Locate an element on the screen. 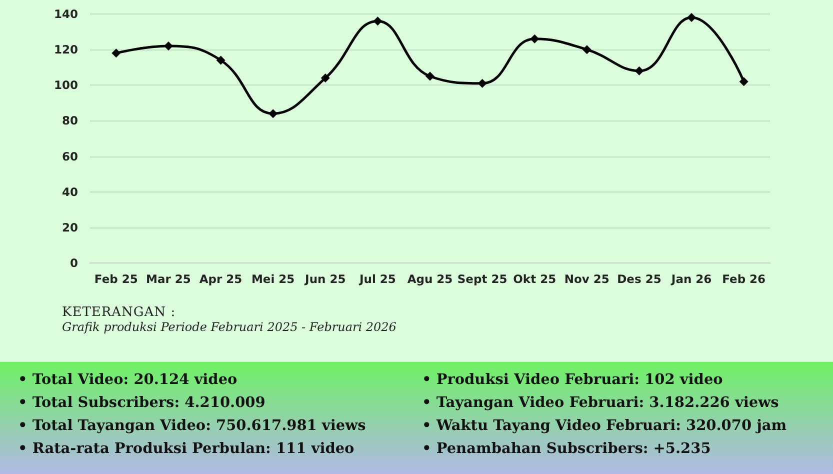 The image size is (833, 474). text: • Total Video: 20.124 video is located at coordinates (128, 380).